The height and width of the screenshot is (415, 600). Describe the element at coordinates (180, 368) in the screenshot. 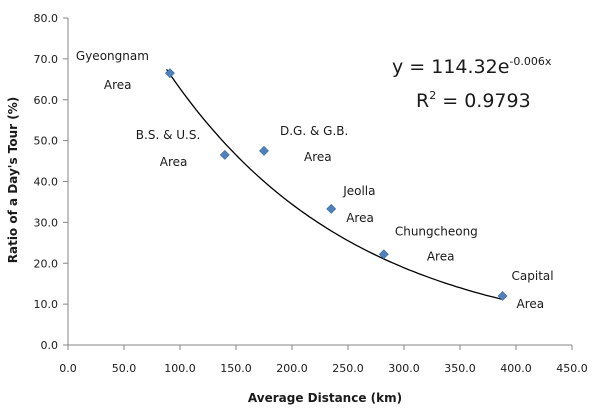

I see `x-tick-label: 100.0` at that location.